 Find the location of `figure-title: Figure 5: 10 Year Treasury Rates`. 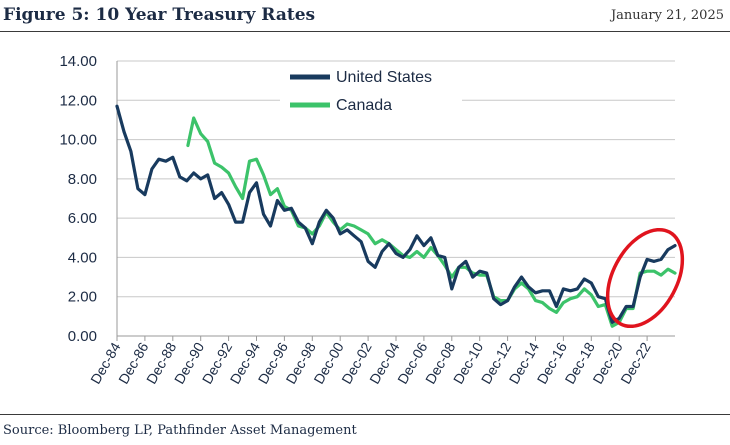

figure-title: Figure 5: 10 Year Treasury Rates is located at coordinates (159, 15).